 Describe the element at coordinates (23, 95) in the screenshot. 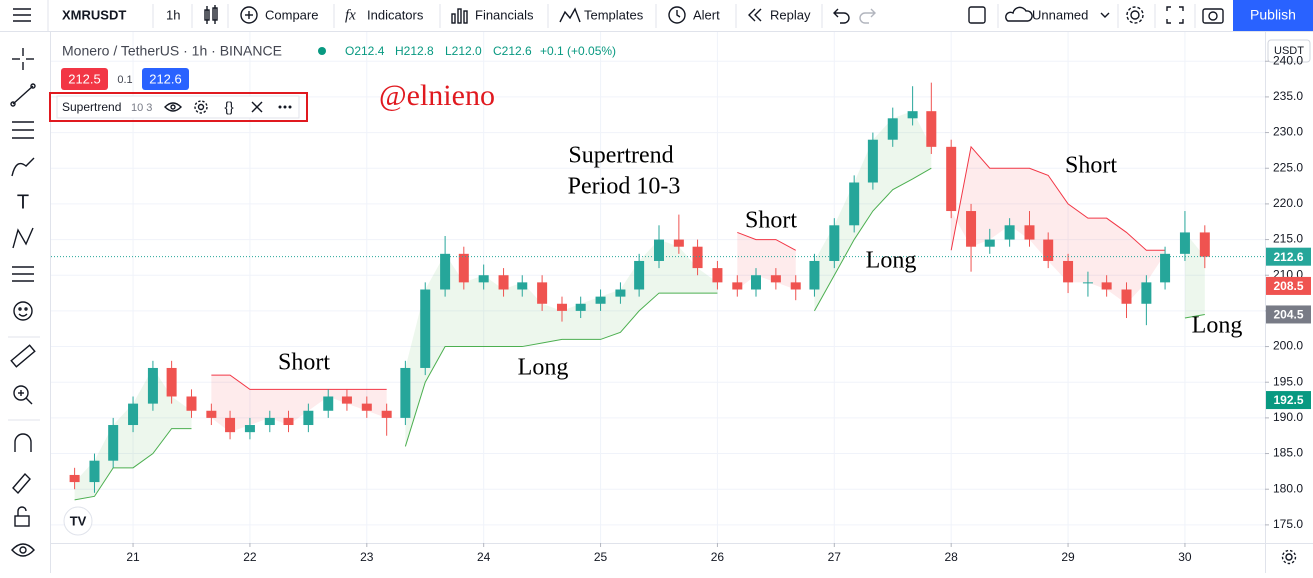

I see `tool-trendline` at that location.